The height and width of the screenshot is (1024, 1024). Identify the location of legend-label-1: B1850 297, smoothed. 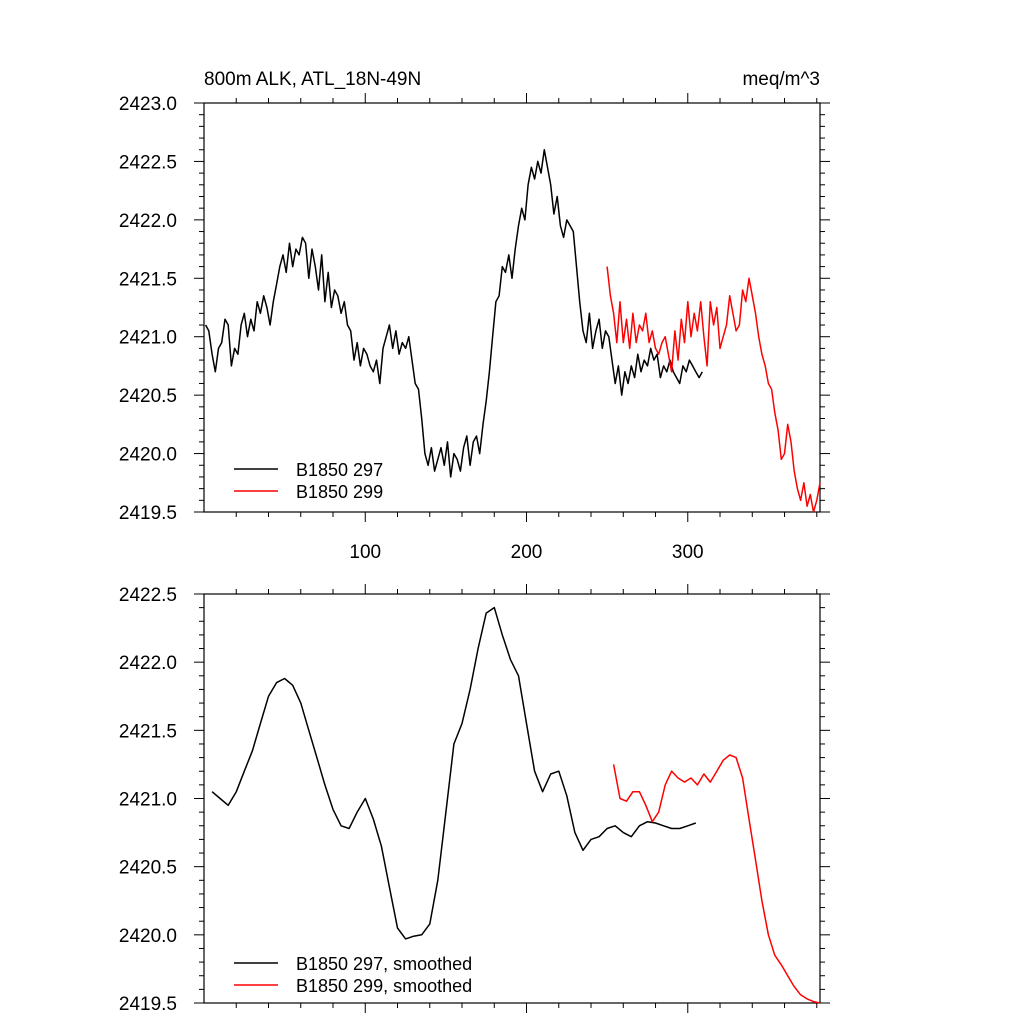
(384, 964).